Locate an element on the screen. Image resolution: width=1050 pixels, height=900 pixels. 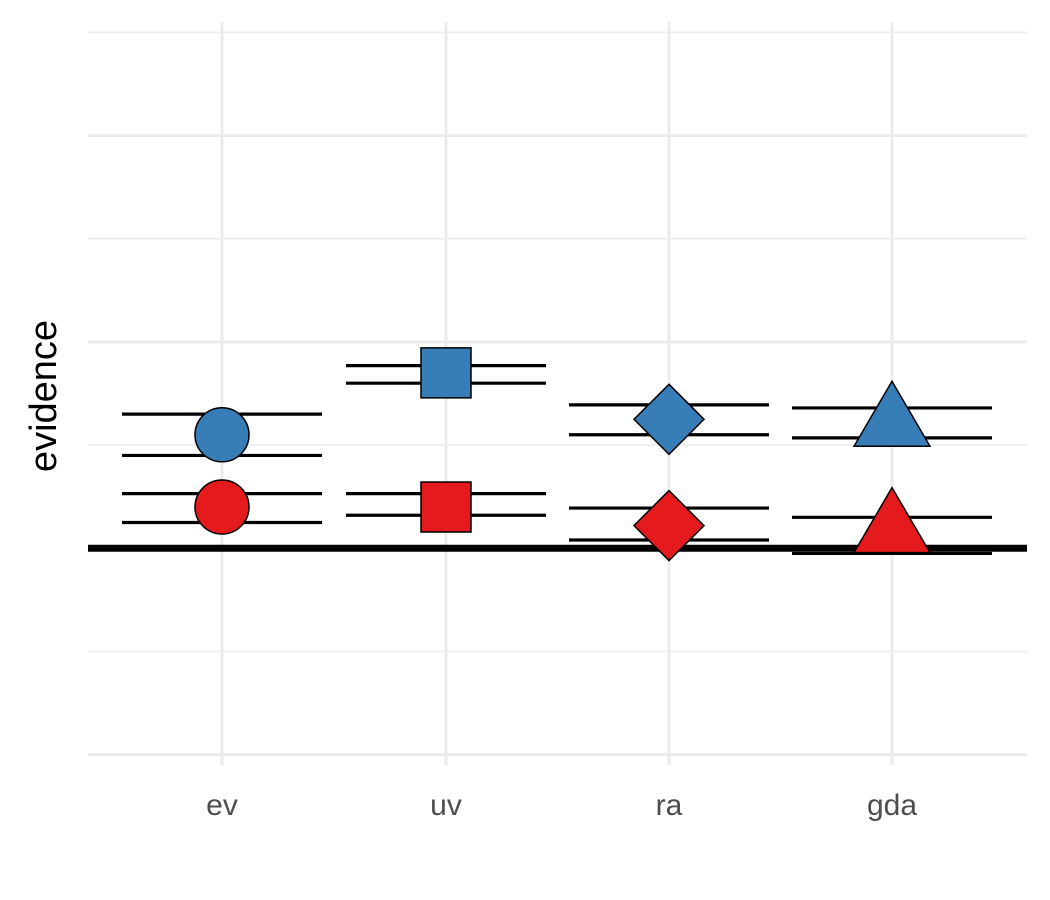
x-tick-labels: ev uv ra gda is located at coordinates (561, 805).